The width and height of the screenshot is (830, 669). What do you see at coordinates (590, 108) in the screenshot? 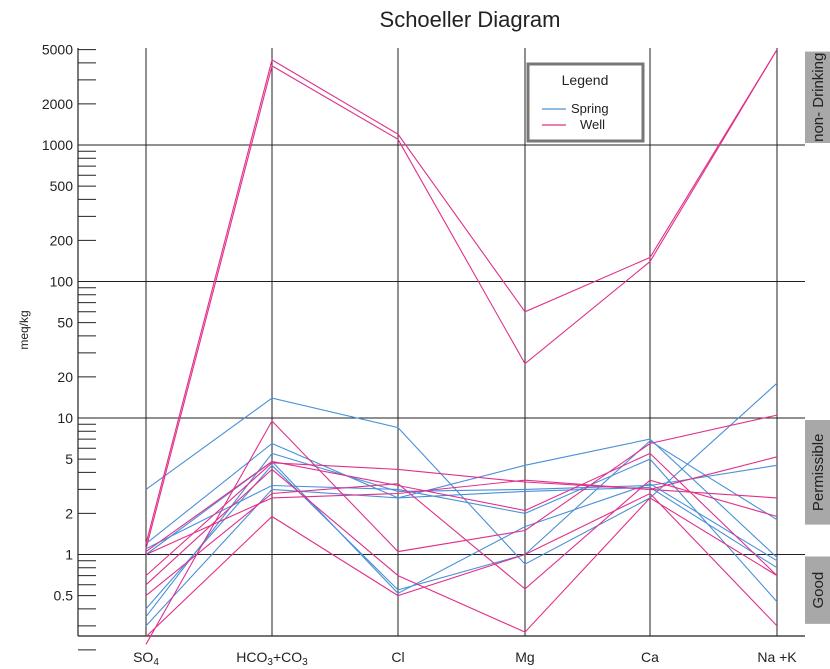
I see `legend-spring-label: Spring` at bounding box center [590, 108].